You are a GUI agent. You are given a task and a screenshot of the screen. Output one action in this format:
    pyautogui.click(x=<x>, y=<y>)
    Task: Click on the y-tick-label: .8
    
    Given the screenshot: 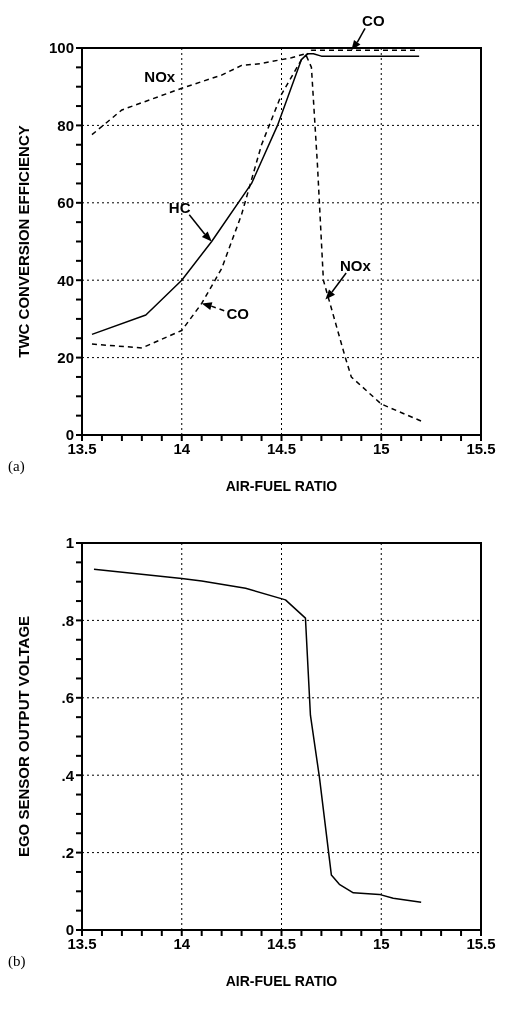 What is the action you would take?
    pyautogui.click(x=67, y=620)
    